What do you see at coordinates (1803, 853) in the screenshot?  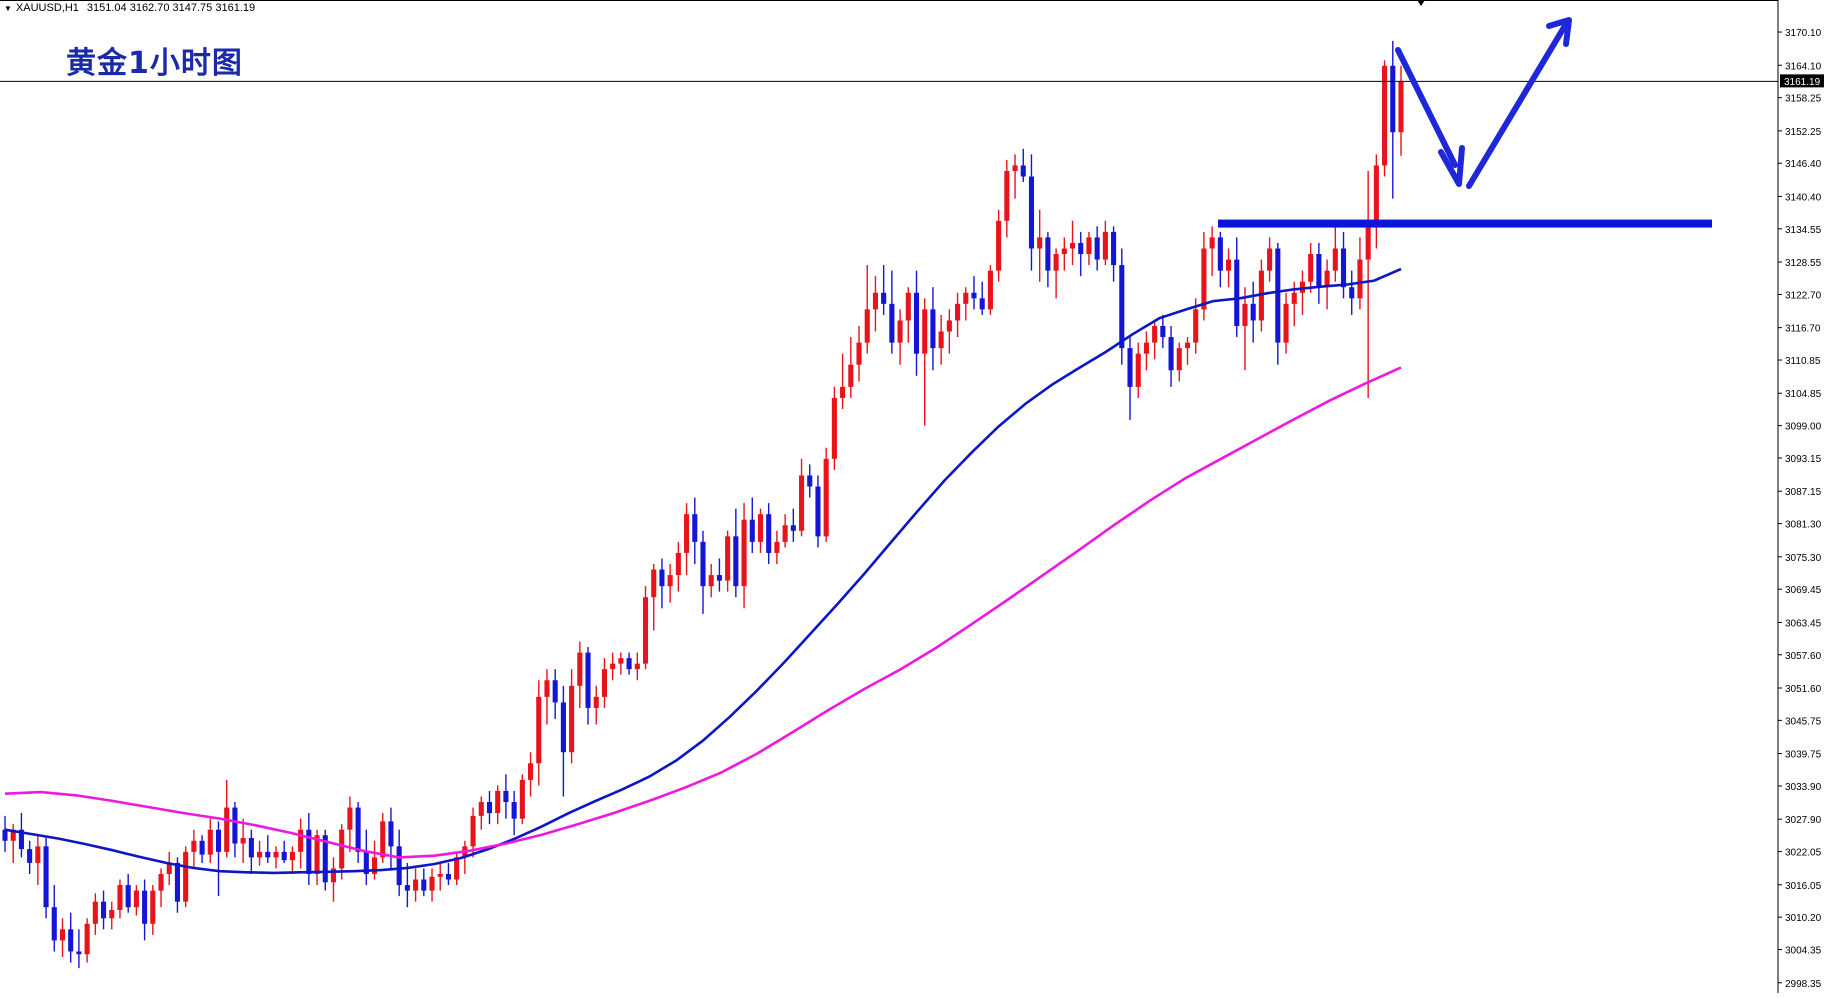 I see `y-tick-label: 3022.05` at bounding box center [1803, 853].